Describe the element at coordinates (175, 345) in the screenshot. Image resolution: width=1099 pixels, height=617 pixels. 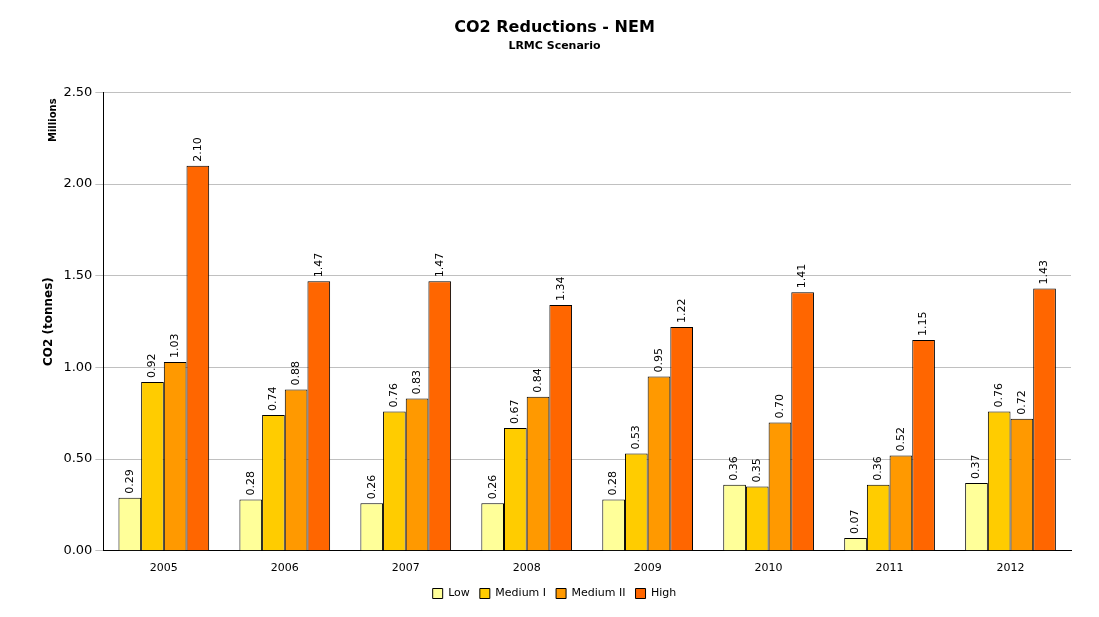
I see `data-label: 1.03` at that location.